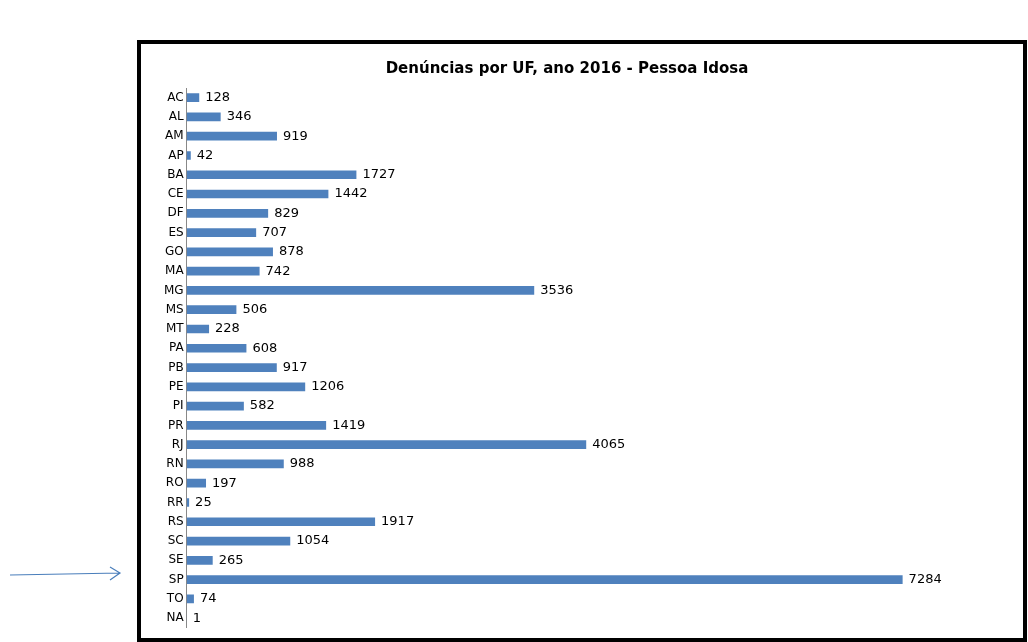 The image size is (1028, 642). Describe the element at coordinates (174, 308) in the screenshot. I see `y-tick-label: MS` at that location.